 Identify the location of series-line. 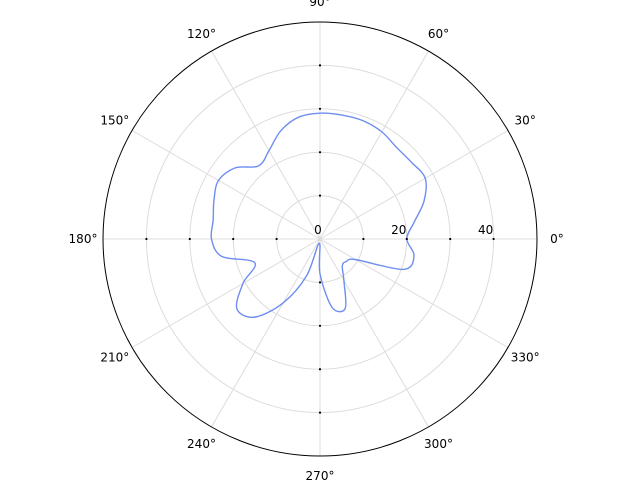
(318, 215).